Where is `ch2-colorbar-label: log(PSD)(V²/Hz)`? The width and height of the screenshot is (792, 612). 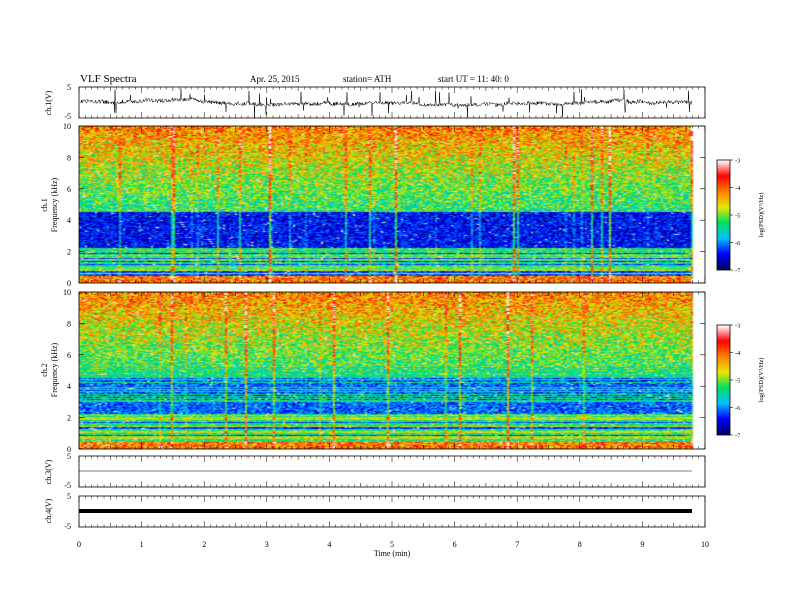
ch2-colorbar-label: log(PSD)(V²/Hz) is located at coordinates (761, 380).